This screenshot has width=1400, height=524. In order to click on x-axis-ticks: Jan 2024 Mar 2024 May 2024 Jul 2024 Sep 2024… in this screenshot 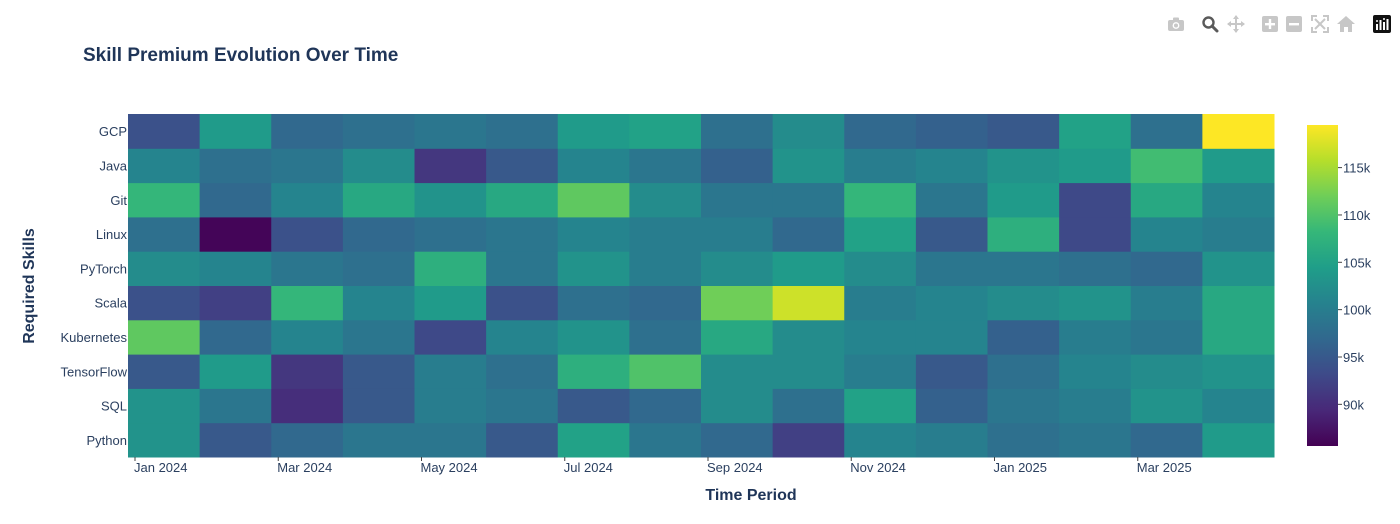, I will do `click(663, 466)`.